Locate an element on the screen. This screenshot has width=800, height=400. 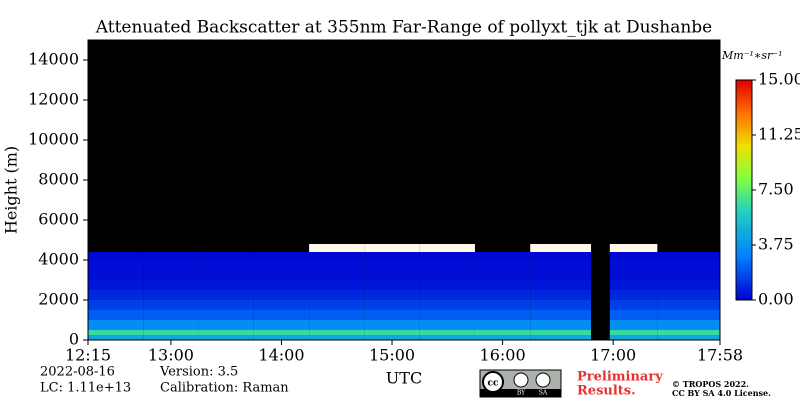
lc: LC: 1.11e+13 is located at coordinates (85, 388).